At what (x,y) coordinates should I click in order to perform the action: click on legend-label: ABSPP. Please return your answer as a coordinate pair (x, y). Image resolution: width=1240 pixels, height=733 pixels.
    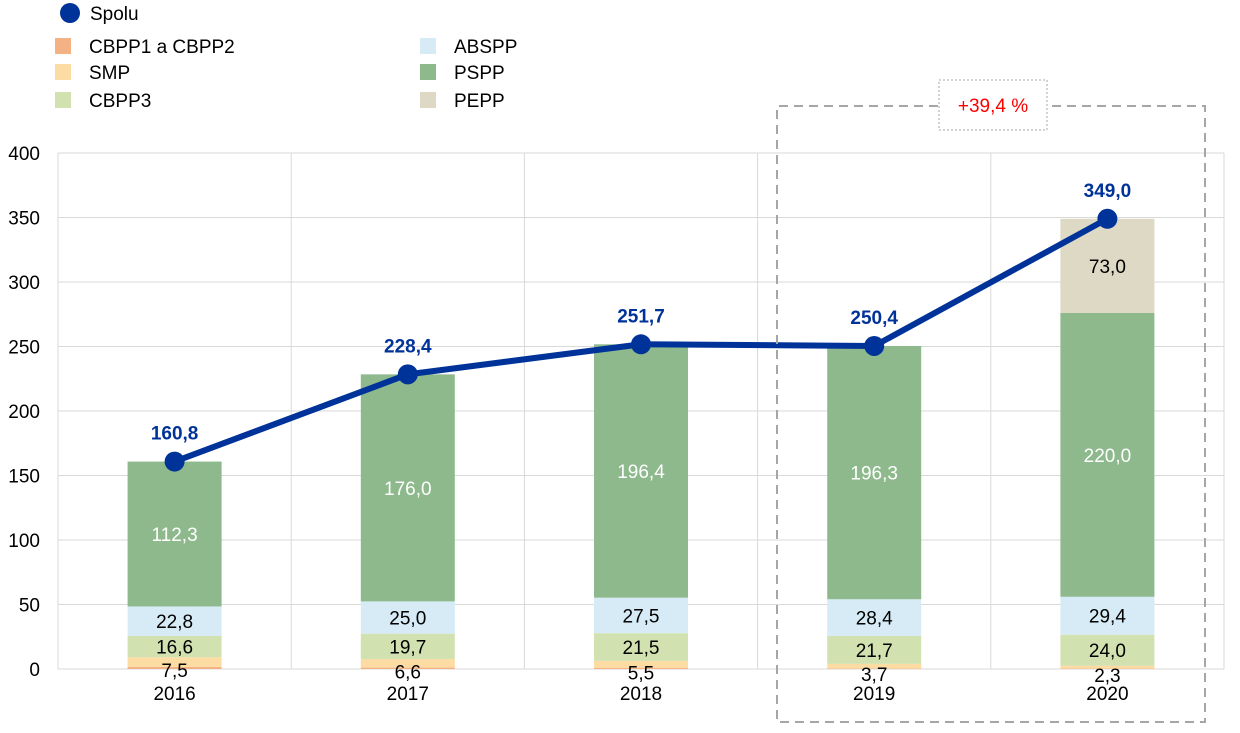
    Looking at the image, I should click on (485, 47).